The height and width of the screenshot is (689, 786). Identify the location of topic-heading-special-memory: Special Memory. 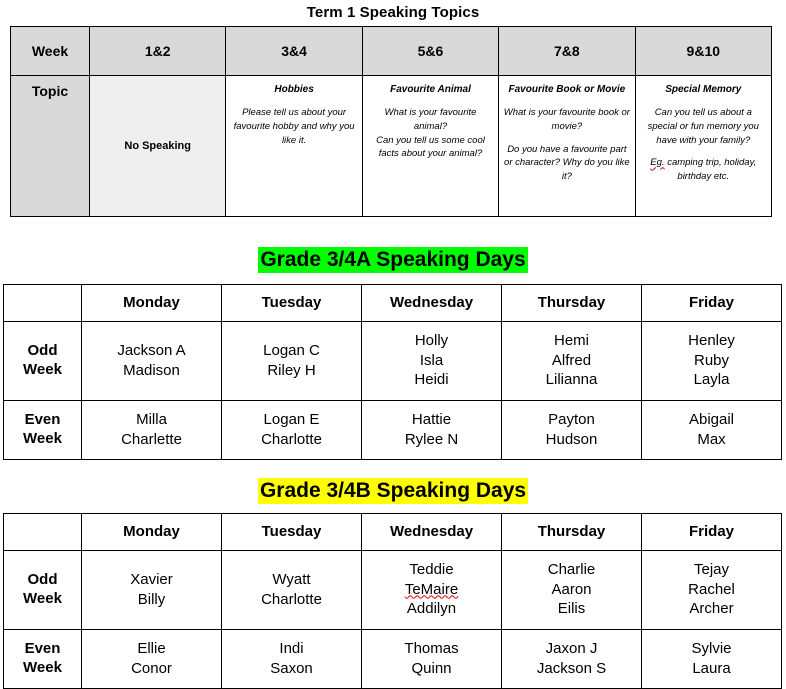
(703, 89).